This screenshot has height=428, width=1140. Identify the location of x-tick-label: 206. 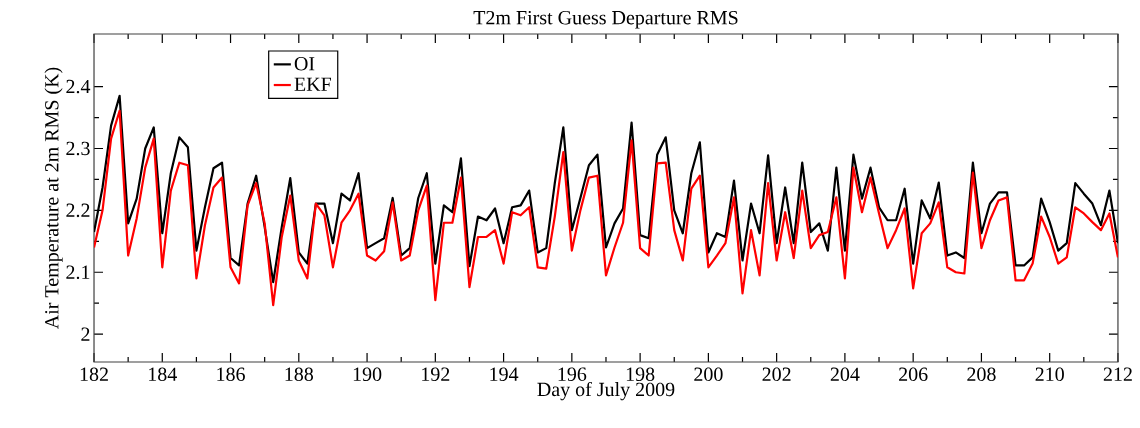
(913, 374).